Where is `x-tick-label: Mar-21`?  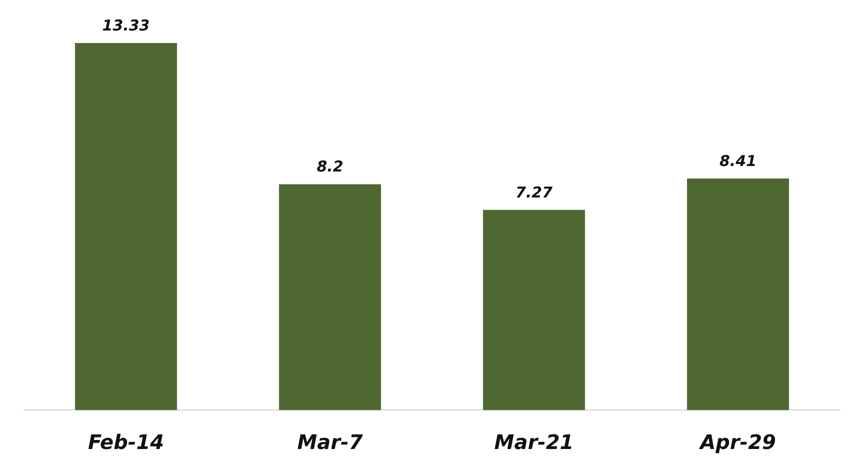
x-tick-label: Mar-21 is located at coordinates (534, 442).